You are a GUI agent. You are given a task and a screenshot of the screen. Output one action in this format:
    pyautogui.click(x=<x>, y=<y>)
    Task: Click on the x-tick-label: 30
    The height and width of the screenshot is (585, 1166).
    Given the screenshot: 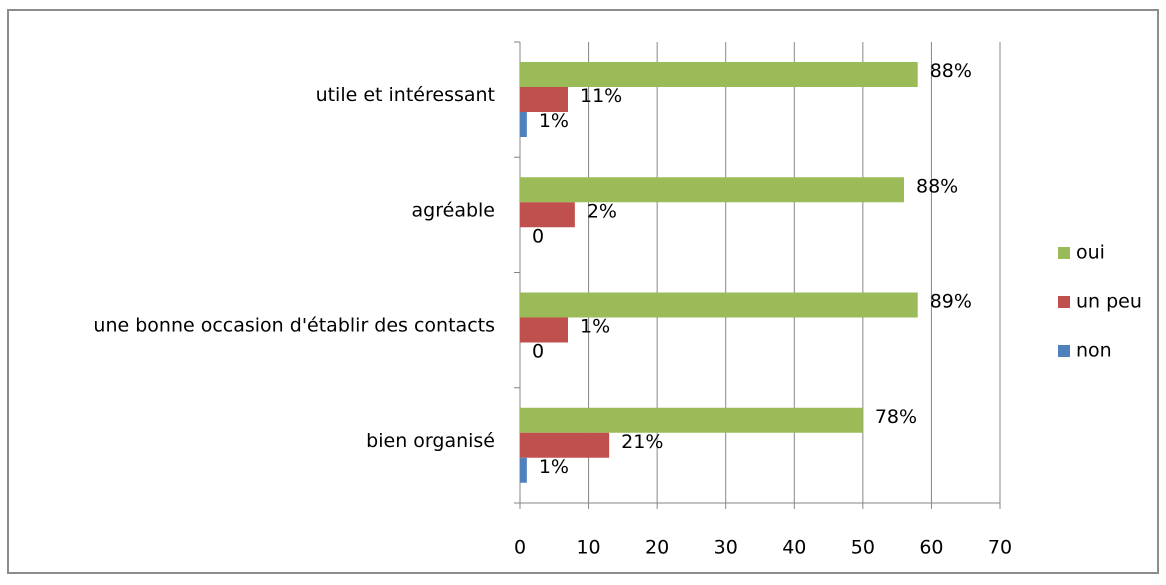 What is the action you would take?
    pyautogui.click(x=726, y=548)
    